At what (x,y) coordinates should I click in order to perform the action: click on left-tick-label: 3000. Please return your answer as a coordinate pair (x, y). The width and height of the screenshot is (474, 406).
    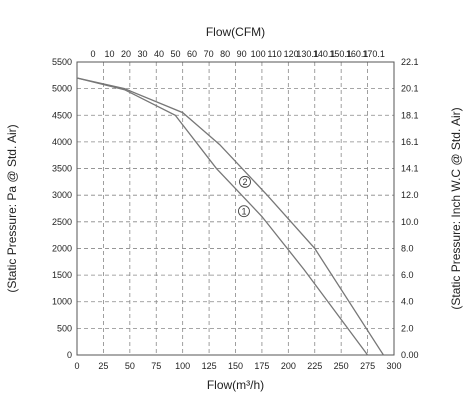
    Looking at the image, I should click on (62, 195).